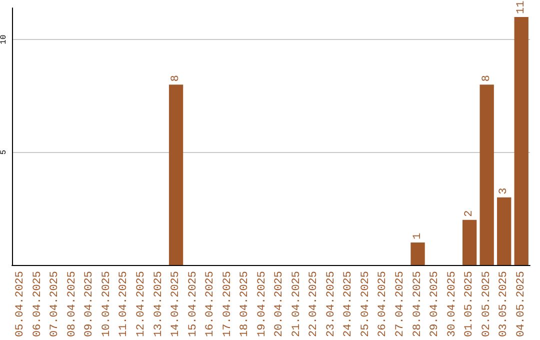 This screenshot has height=340, width=540. What do you see at coordinates (158, 304) in the screenshot?
I see `x-tick-label: 13.04.2025` at bounding box center [158, 304].